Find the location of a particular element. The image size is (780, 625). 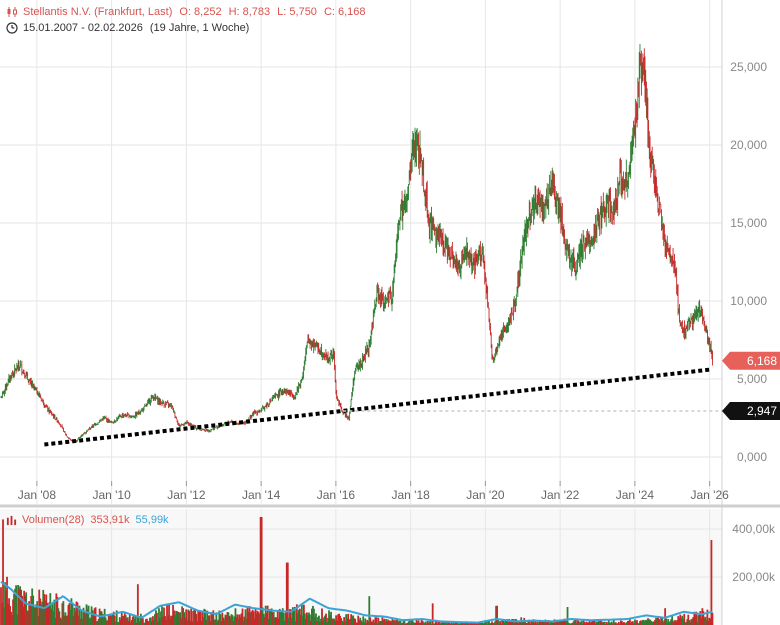

y-tick-label: 10,000 is located at coordinates (748, 301).